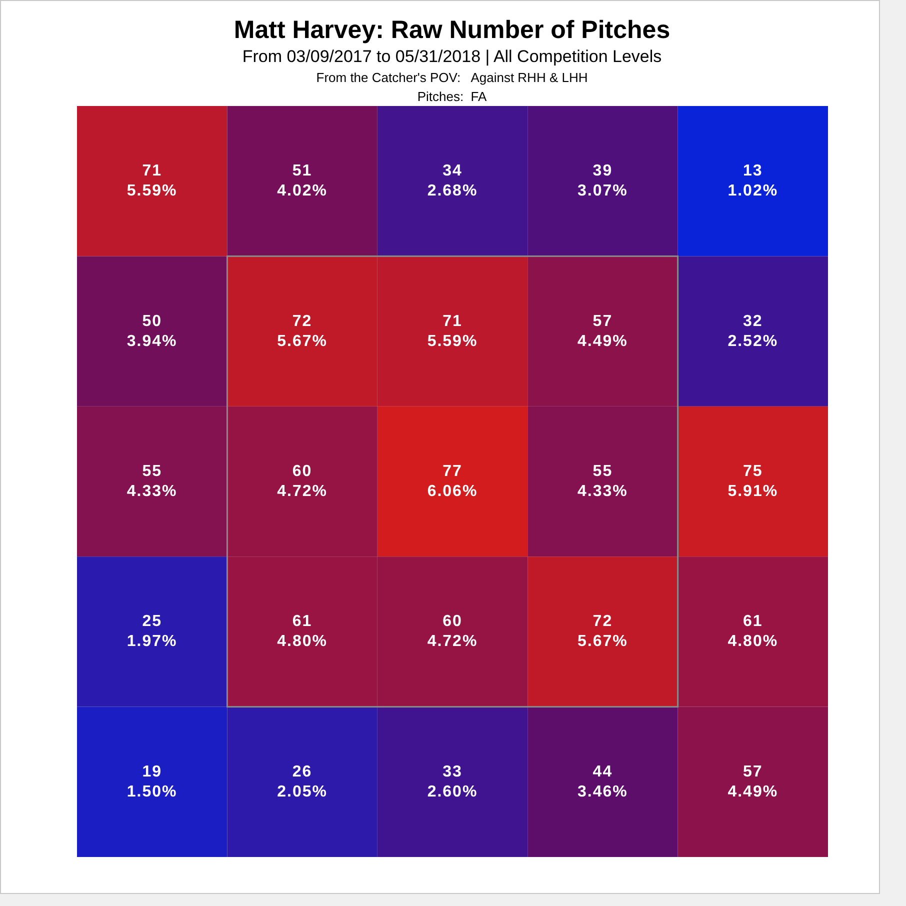 The image size is (906, 906). I want to click on data-label: 75, so click(753, 471).